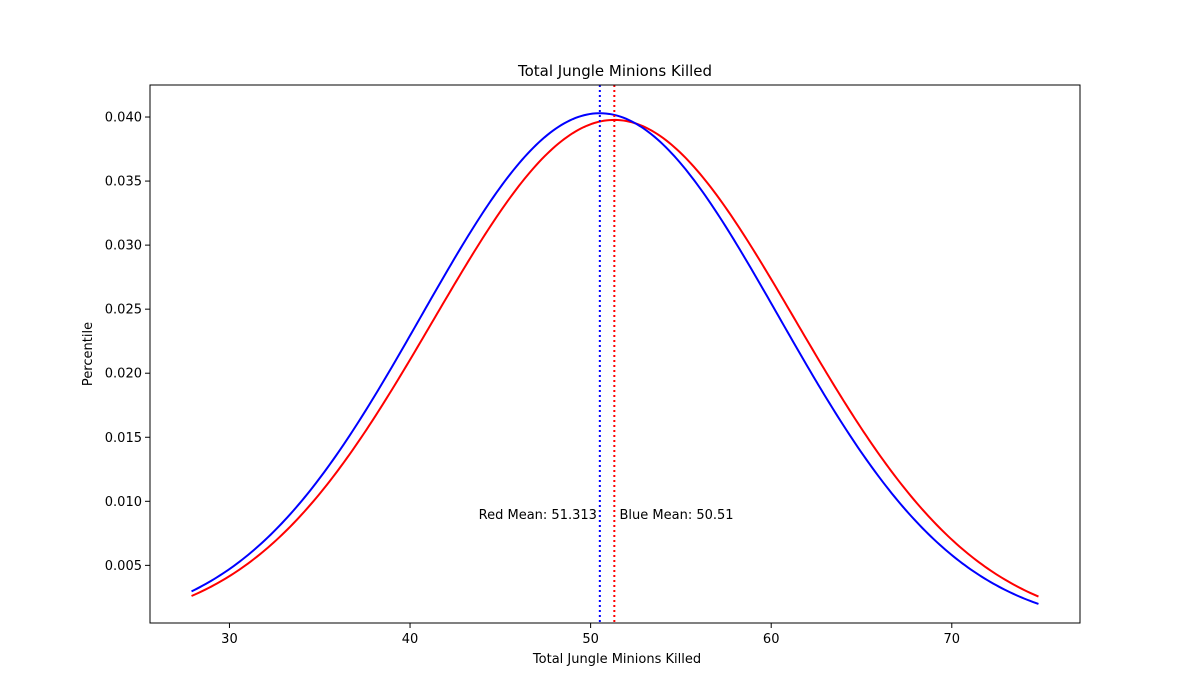 This screenshot has height=700, width=1200. I want to click on y-tick-label: 0.010, so click(123, 502).